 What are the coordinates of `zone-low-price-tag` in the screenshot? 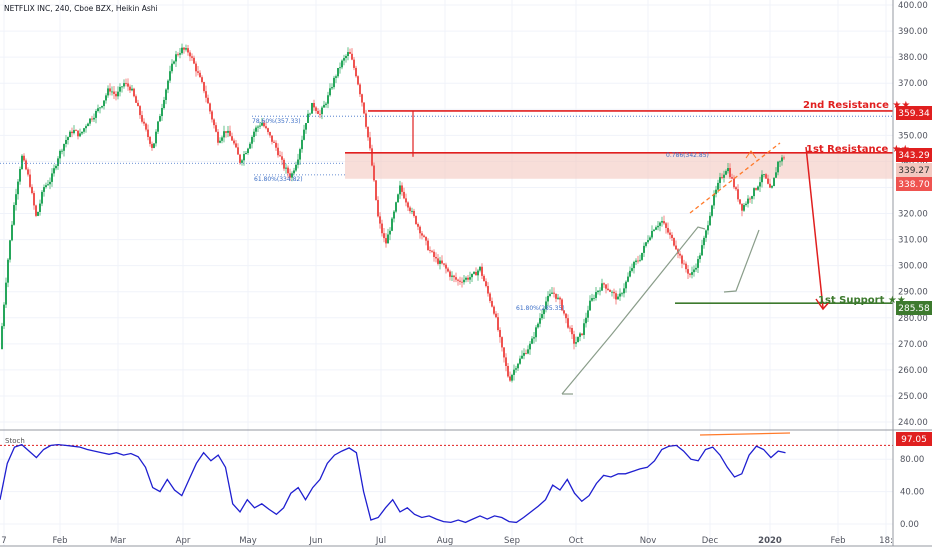 It's located at (914, 184).